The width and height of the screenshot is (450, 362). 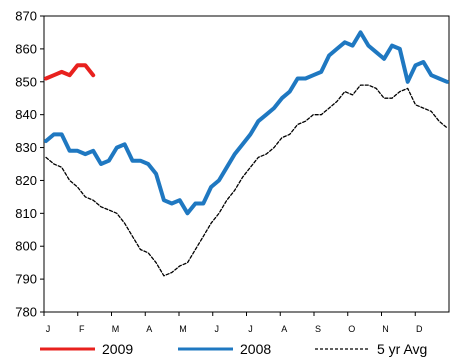 What do you see at coordinates (419, 329) in the screenshot?
I see `x-tick-label: D` at bounding box center [419, 329].